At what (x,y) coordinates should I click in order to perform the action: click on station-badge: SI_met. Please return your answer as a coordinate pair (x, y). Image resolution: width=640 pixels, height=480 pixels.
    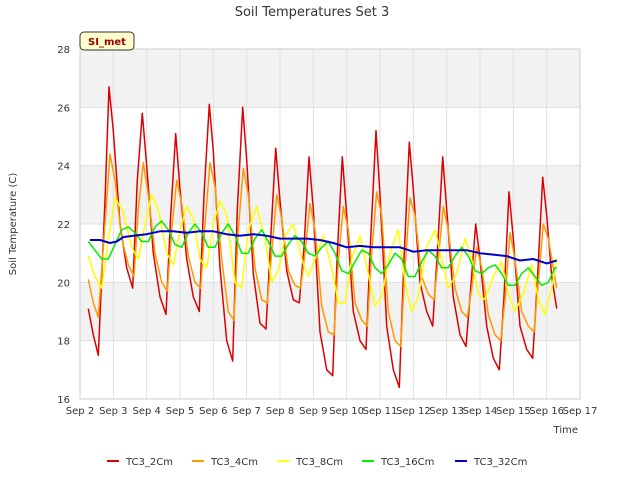
    Looking at the image, I should click on (107, 41).